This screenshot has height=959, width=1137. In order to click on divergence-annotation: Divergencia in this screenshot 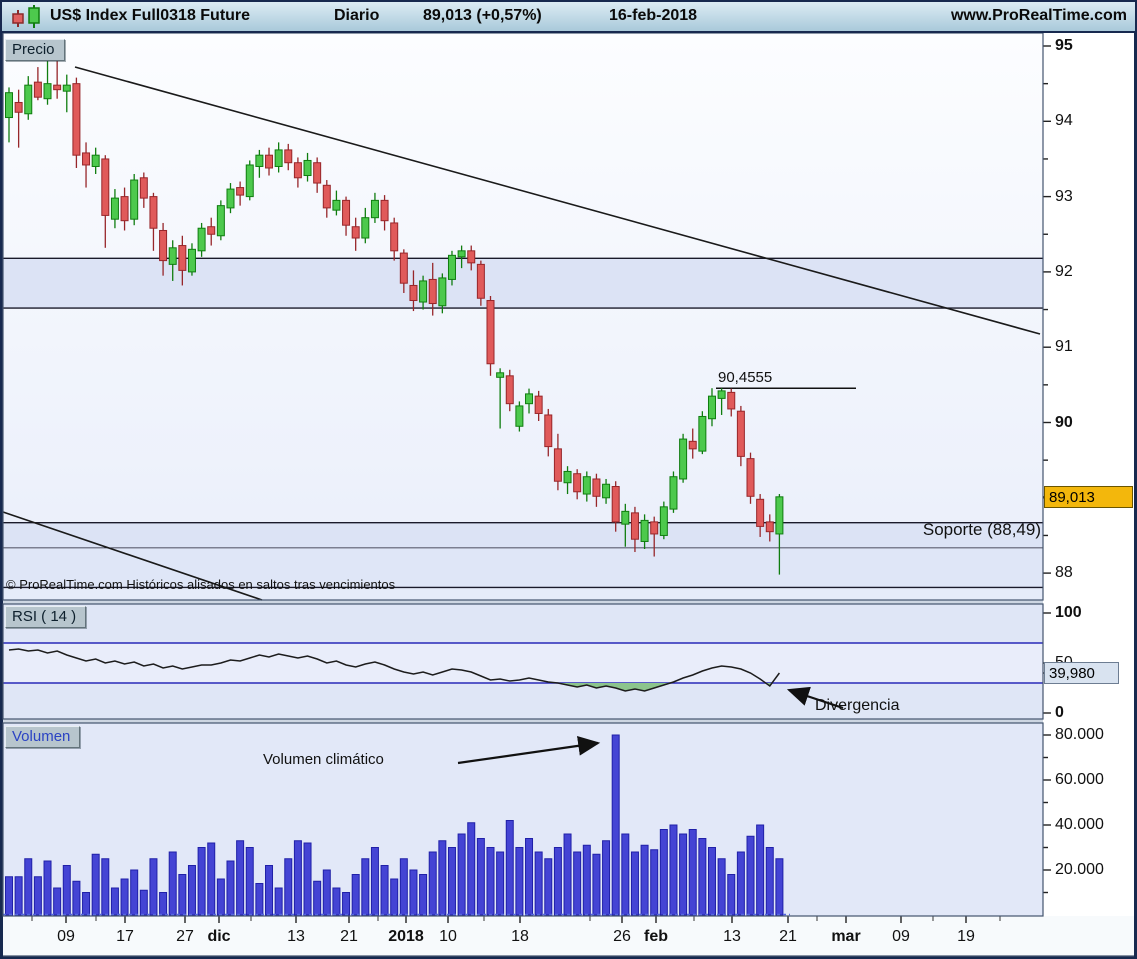, I will do `click(857, 705)`.